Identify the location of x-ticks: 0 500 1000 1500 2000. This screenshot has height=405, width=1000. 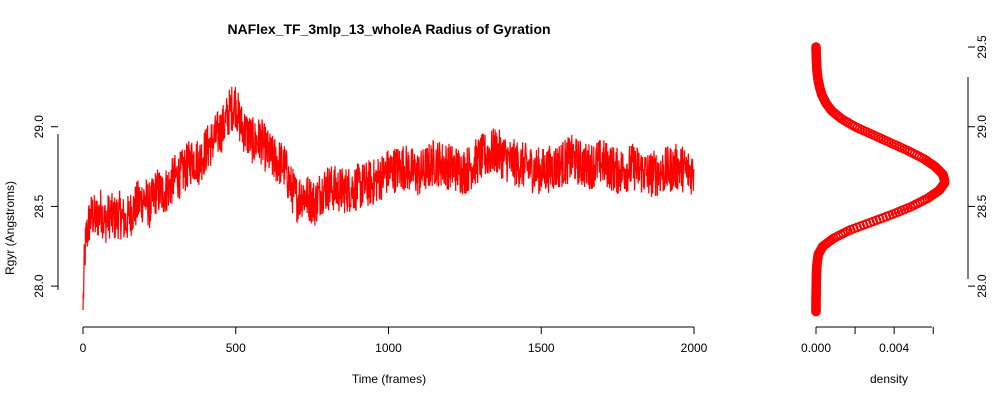
(394, 341).